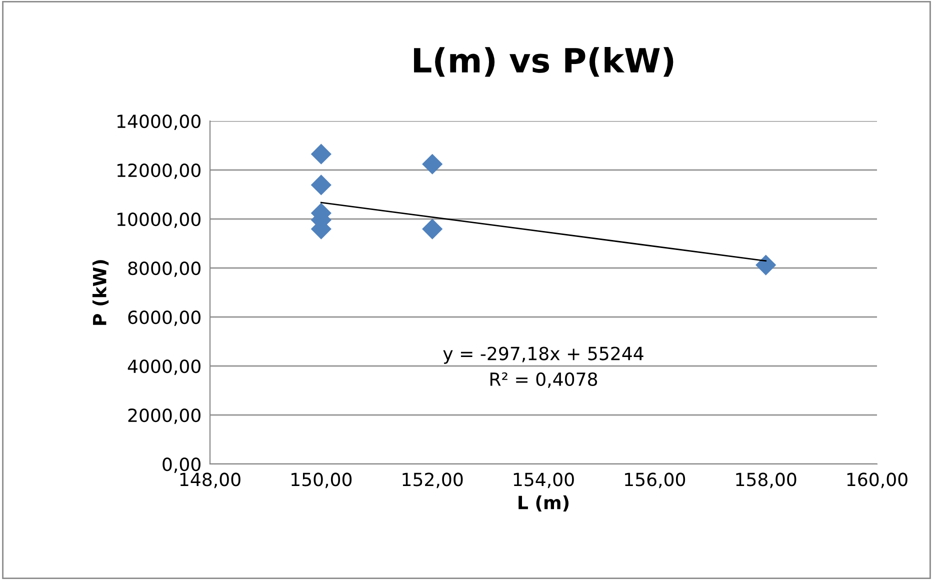 Image resolution: width=933 pixels, height=580 pixels. What do you see at coordinates (210, 480) in the screenshot?
I see `x-tick-label: 148,00` at bounding box center [210, 480].